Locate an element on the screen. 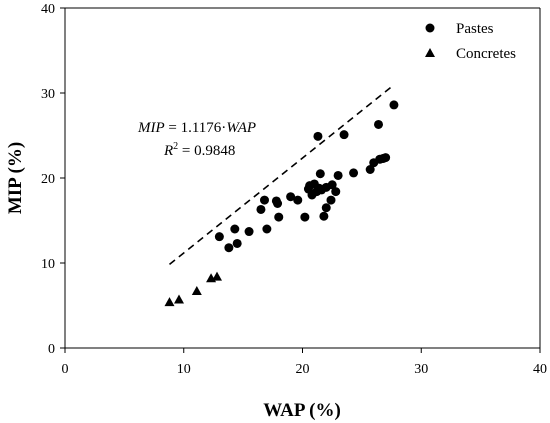 The height and width of the screenshot is (423, 550). equation-line-1: MIP = 1.1176·WAP is located at coordinates (196, 128).